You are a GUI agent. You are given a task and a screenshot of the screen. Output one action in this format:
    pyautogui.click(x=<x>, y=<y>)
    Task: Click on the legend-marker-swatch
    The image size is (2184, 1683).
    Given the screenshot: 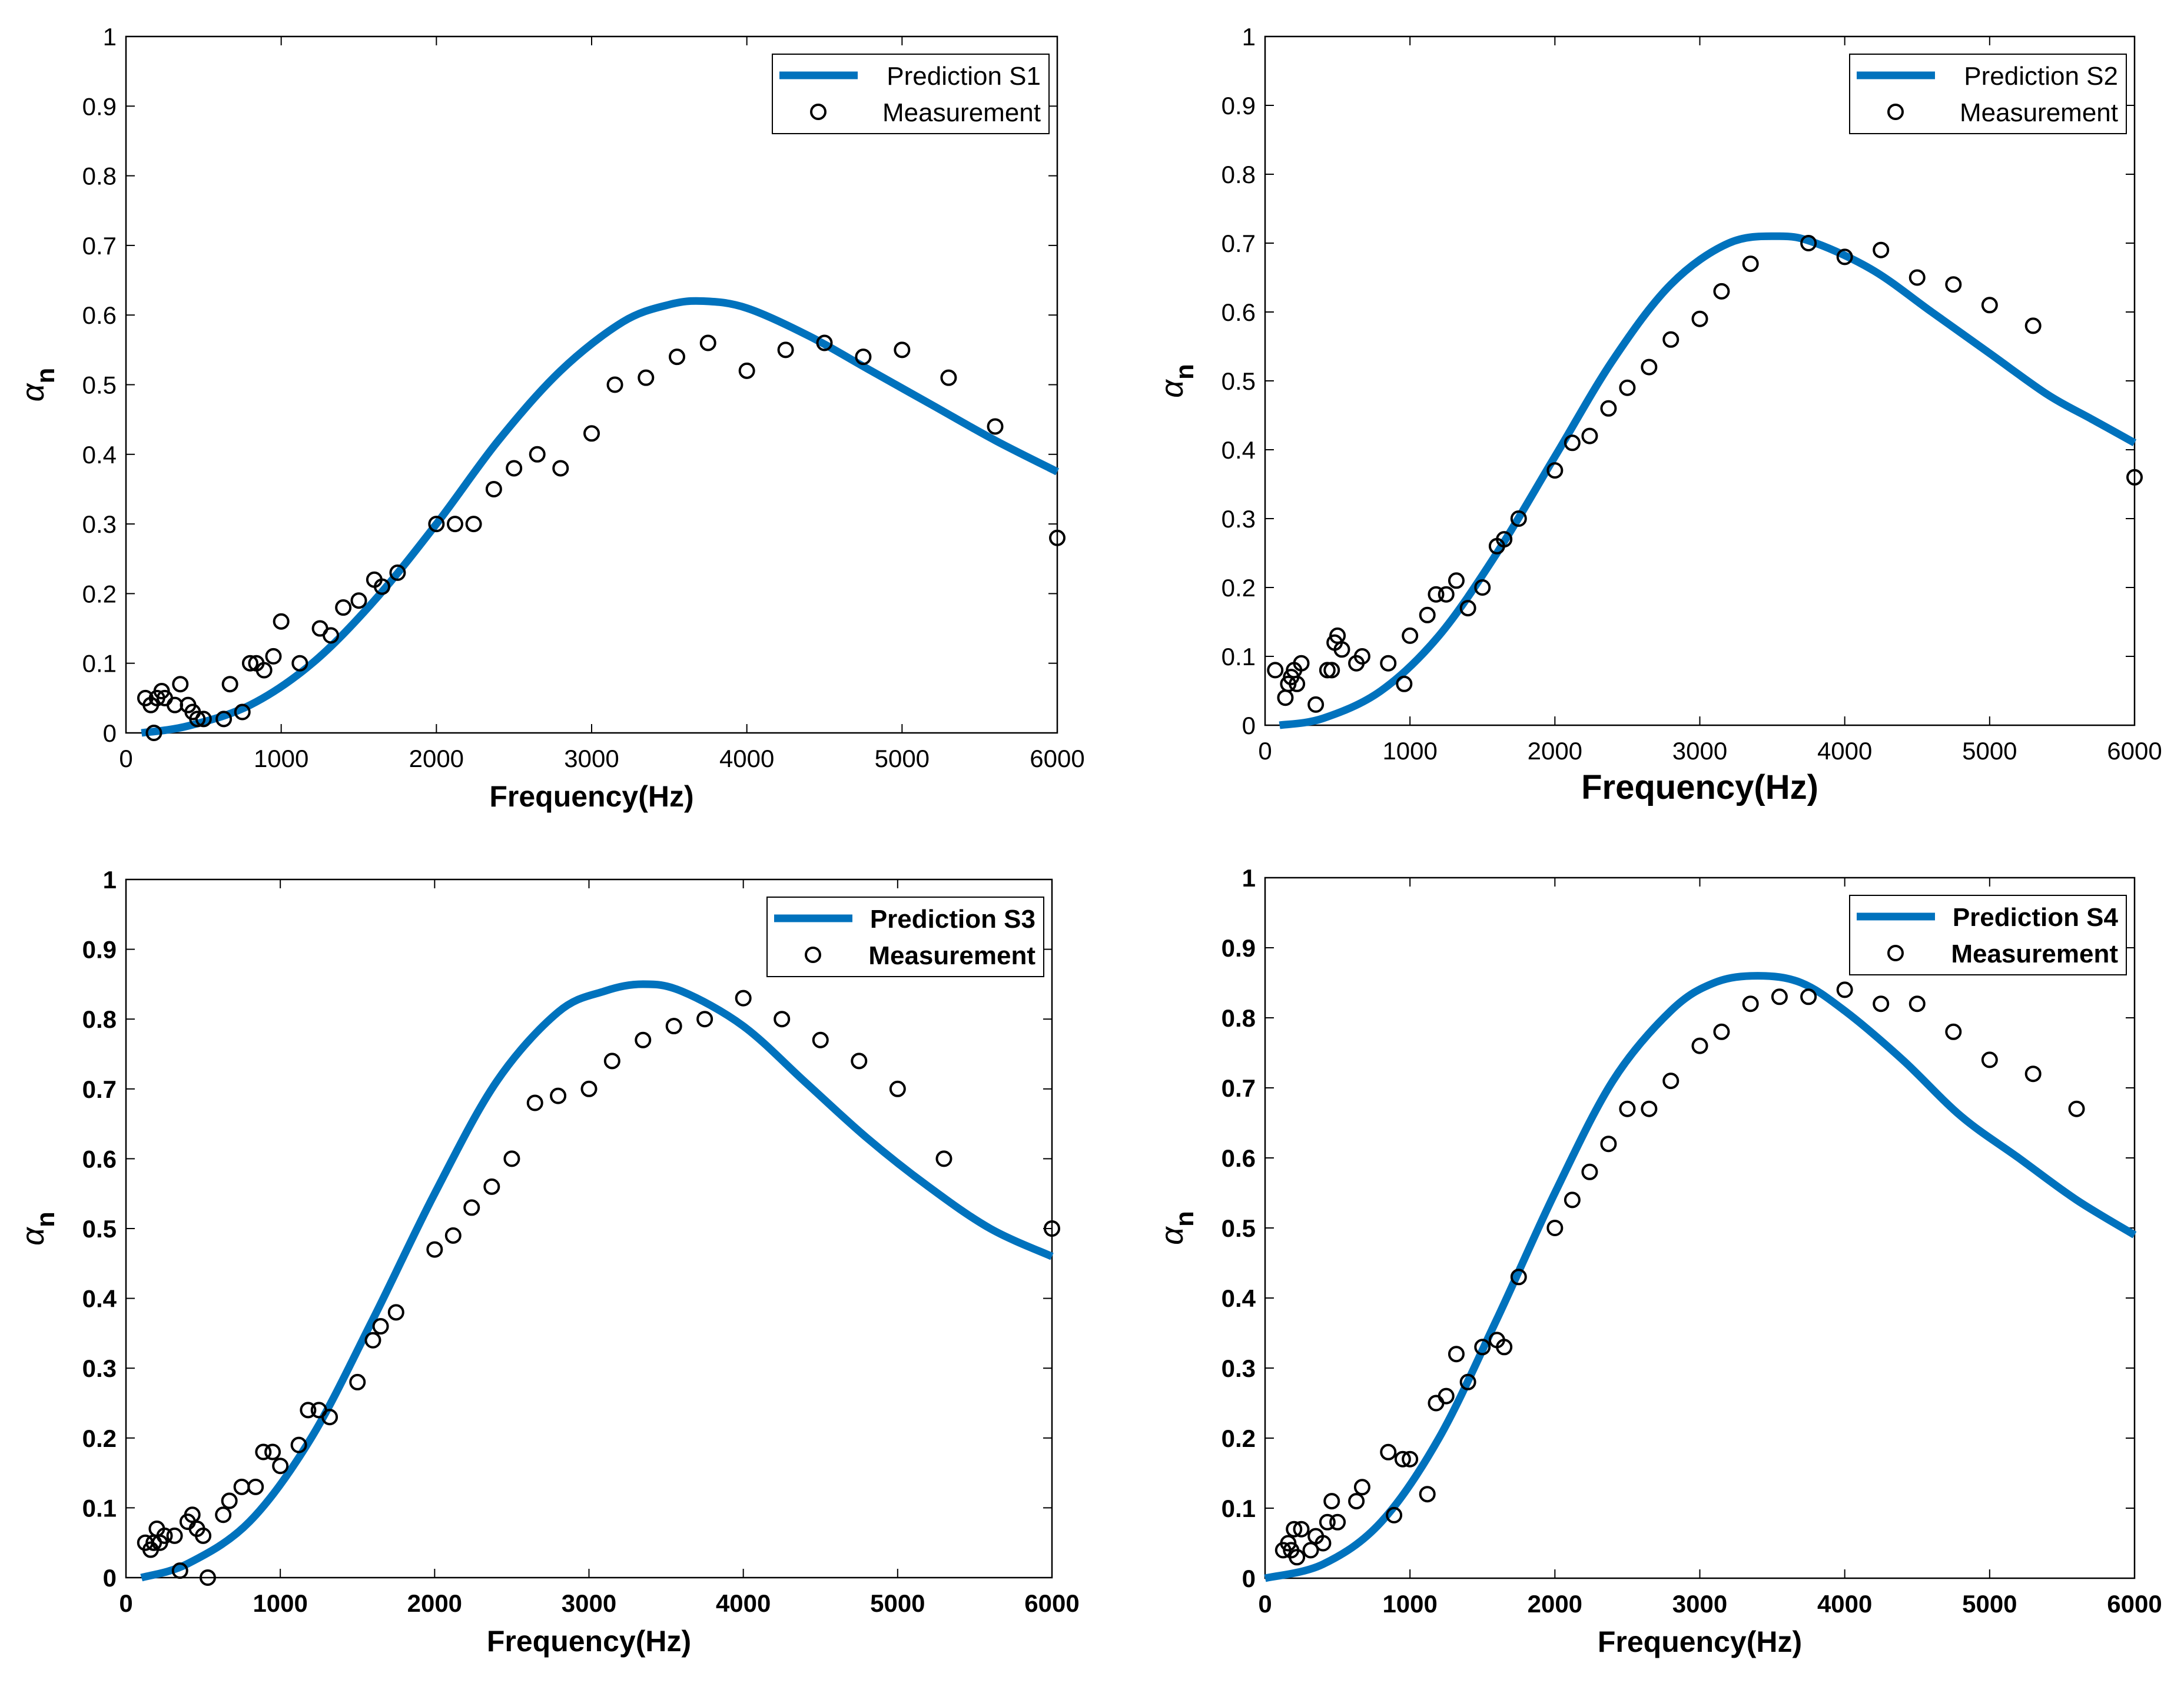 What is the action you would take?
    pyautogui.click(x=813, y=955)
    